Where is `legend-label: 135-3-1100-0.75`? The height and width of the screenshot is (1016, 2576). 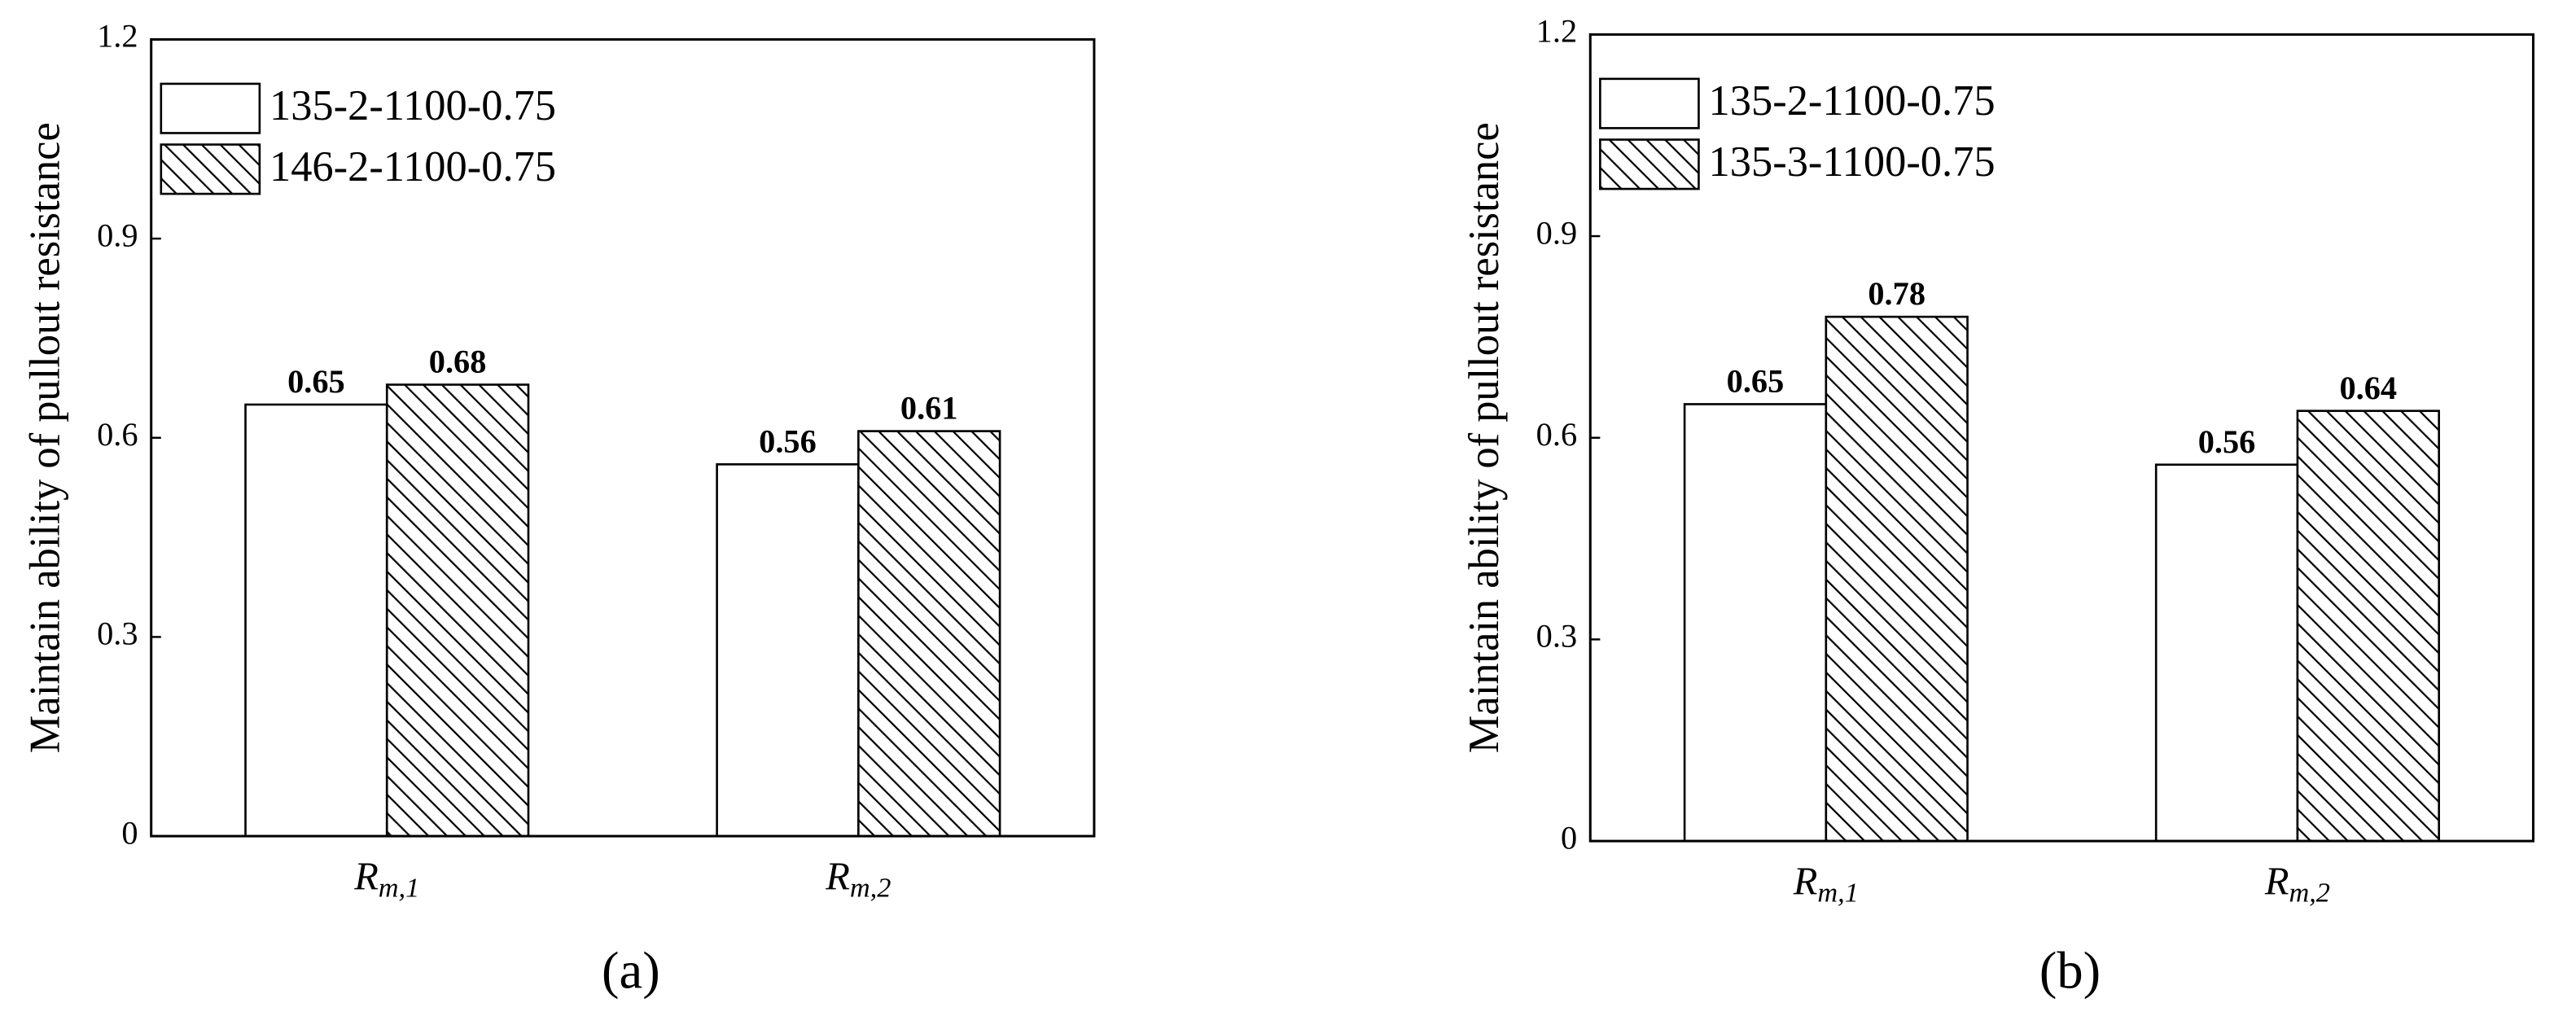 legend-label: 135-3-1100-0.75 is located at coordinates (1852, 162).